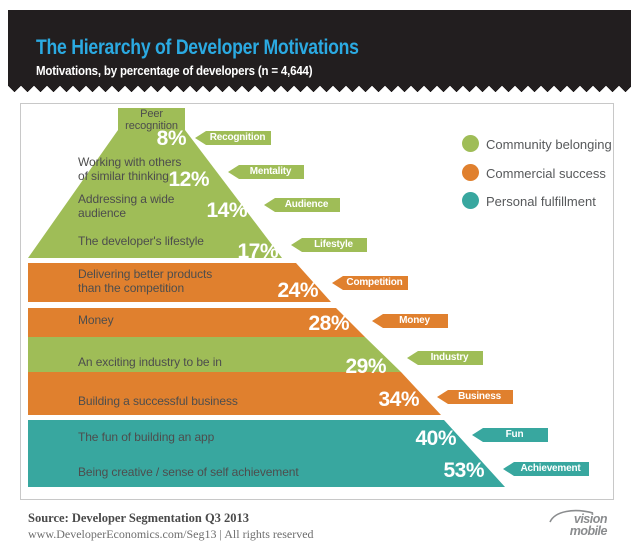 Image resolution: width=640 pixels, height=554 pixels. Describe the element at coordinates (470, 172) in the screenshot. I see `legend-swatch-commercial` at that location.